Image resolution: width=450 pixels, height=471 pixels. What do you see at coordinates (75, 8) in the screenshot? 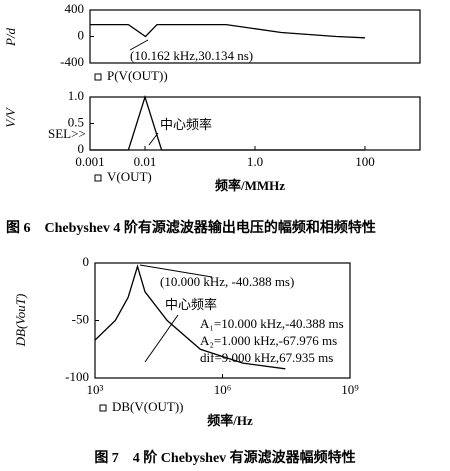
I see `y-tick-label: 400` at bounding box center [75, 8].